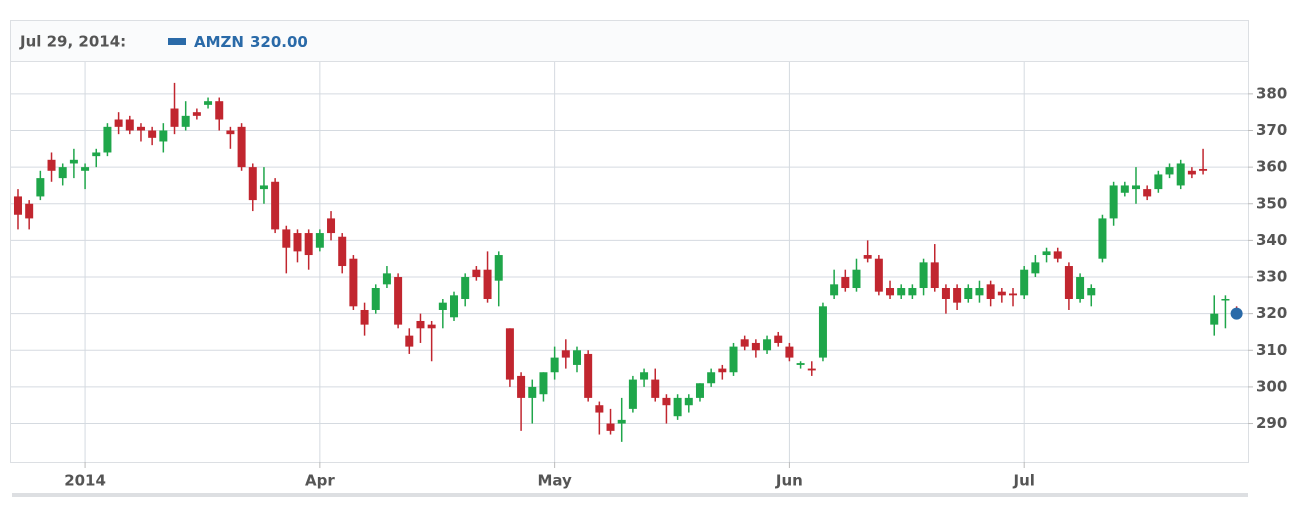 The image size is (1308, 524). I want to click on y-tick-label: 330, so click(1271, 277).